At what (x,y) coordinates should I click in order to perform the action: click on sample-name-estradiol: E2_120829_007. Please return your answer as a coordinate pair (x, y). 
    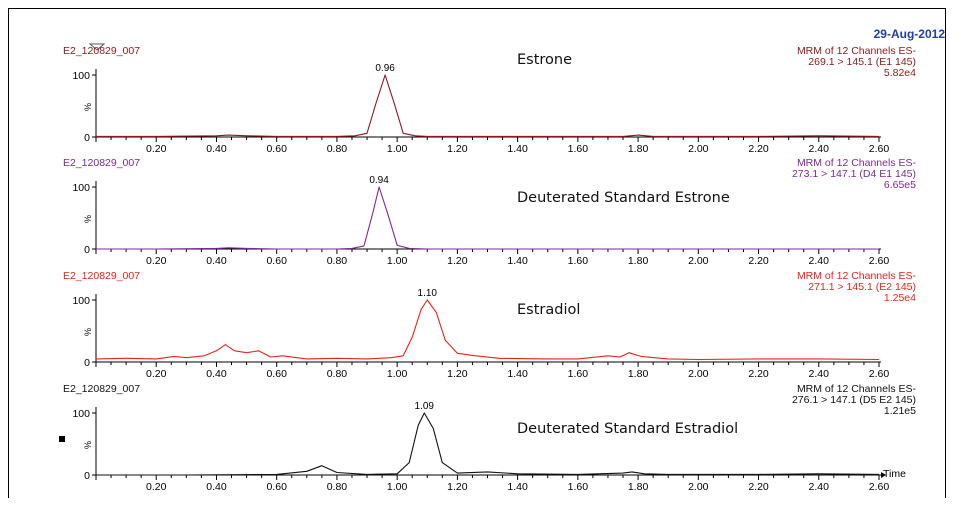
    Looking at the image, I should click on (102, 276).